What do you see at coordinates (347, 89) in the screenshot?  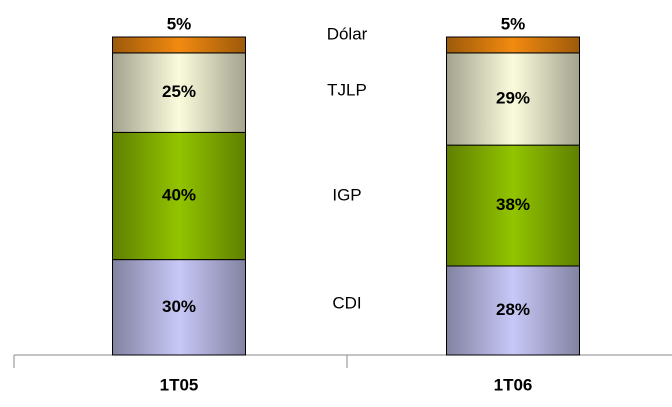 I see `series-label: TJLP` at bounding box center [347, 89].